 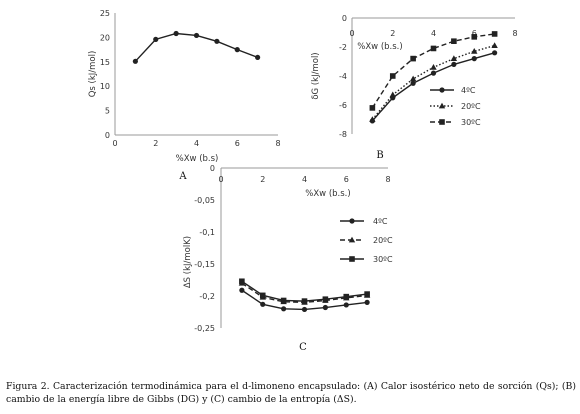 I want to click on y-tick-label: 15, so click(x=105, y=62).